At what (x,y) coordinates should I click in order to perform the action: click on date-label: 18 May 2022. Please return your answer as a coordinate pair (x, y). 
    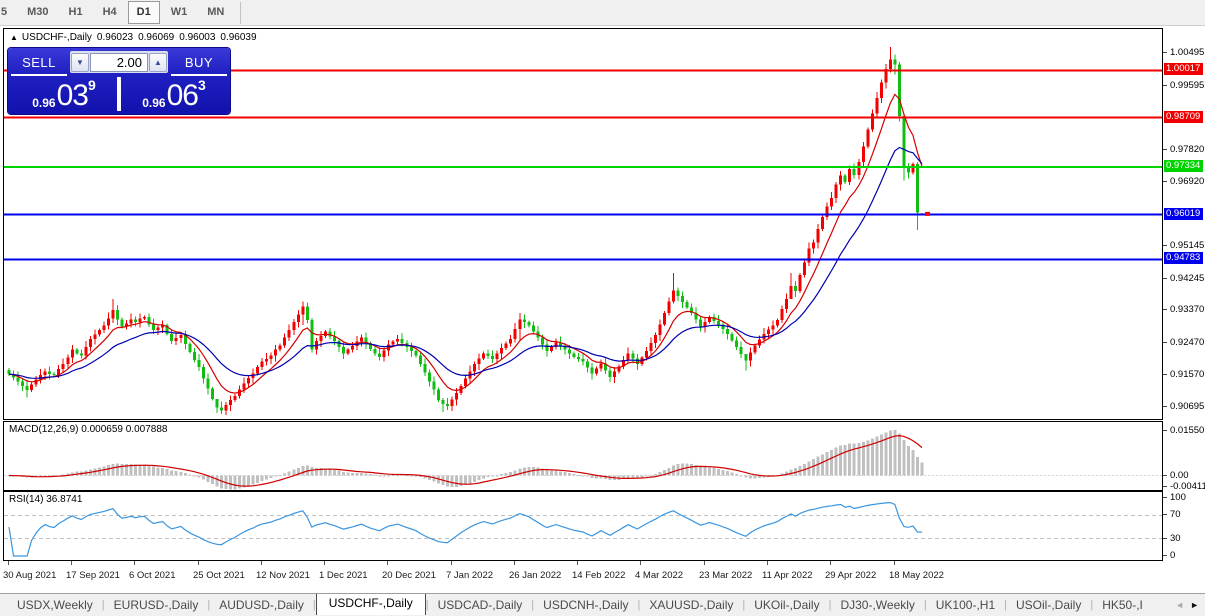
    Looking at the image, I should click on (916, 575).